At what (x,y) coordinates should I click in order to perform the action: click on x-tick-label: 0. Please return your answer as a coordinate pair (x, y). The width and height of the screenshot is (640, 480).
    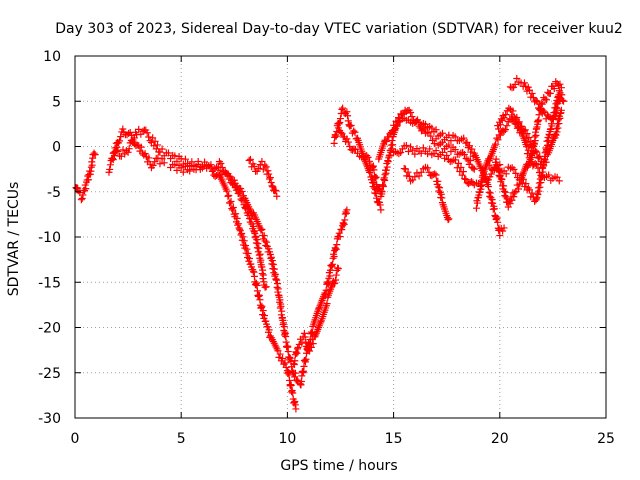
    Looking at the image, I should click on (75, 439).